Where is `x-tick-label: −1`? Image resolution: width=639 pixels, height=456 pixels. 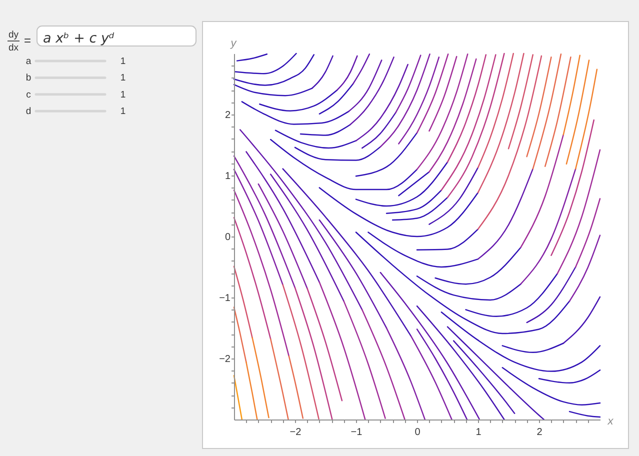
x-tick-label: −1 is located at coordinates (356, 432).